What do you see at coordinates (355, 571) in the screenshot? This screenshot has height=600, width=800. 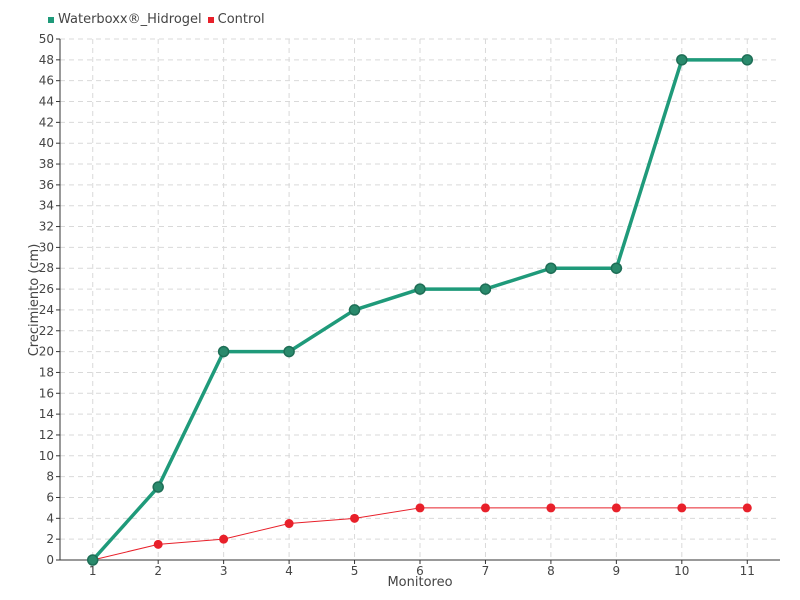 I see `x-tick-label: 5` at bounding box center [355, 571].